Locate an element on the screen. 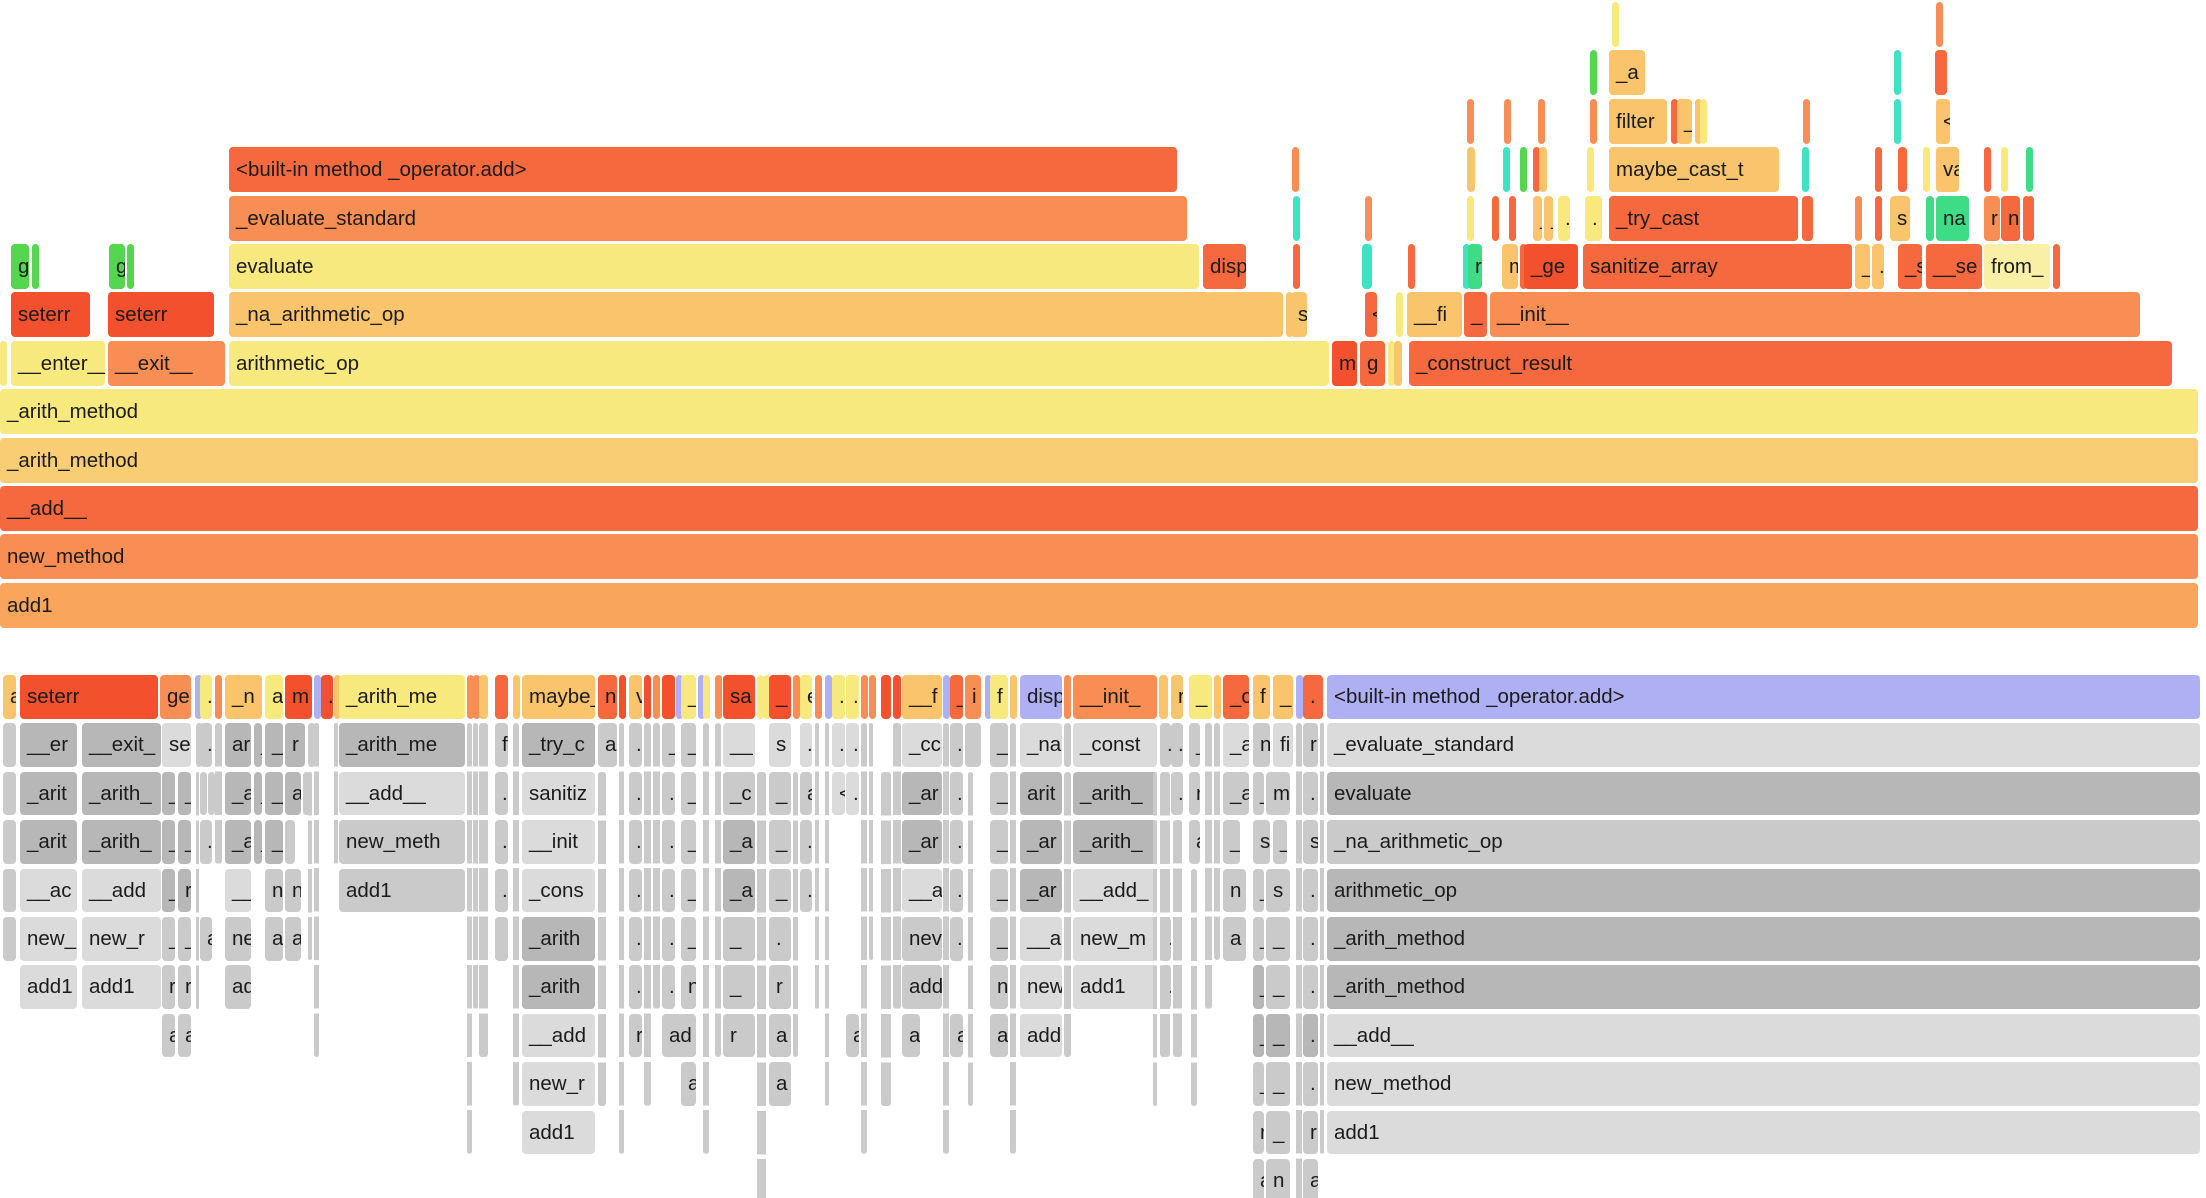 This screenshot has height=1198, width=2206. callees-frame: < is located at coordinates (838, 793).